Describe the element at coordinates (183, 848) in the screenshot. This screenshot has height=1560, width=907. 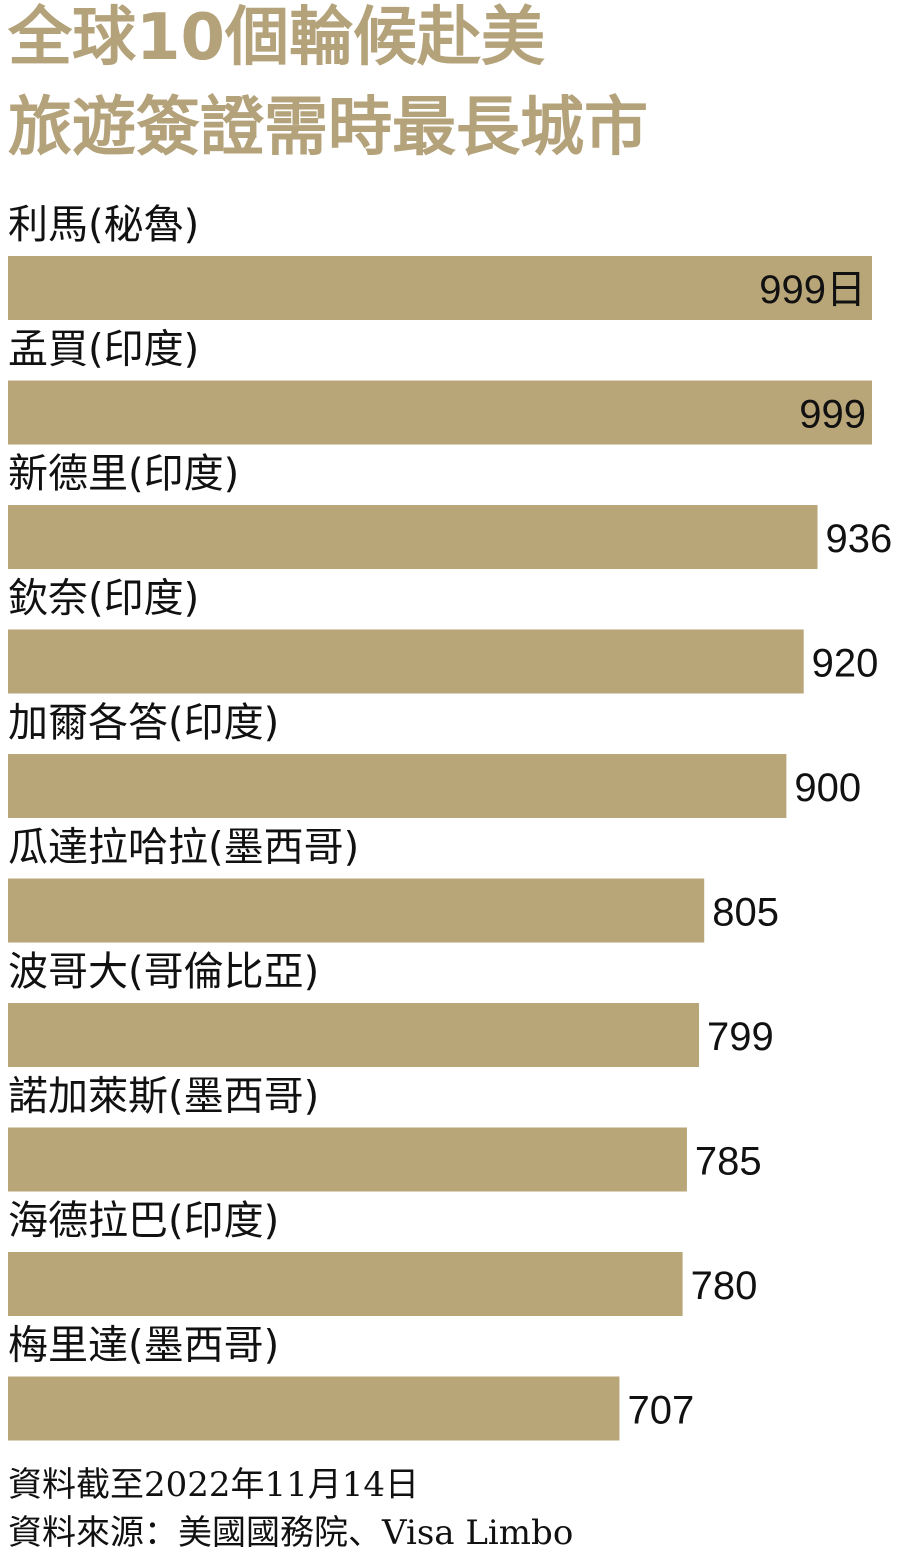
I see `category-label: 瓜達拉哈拉(墨西哥)` at that location.